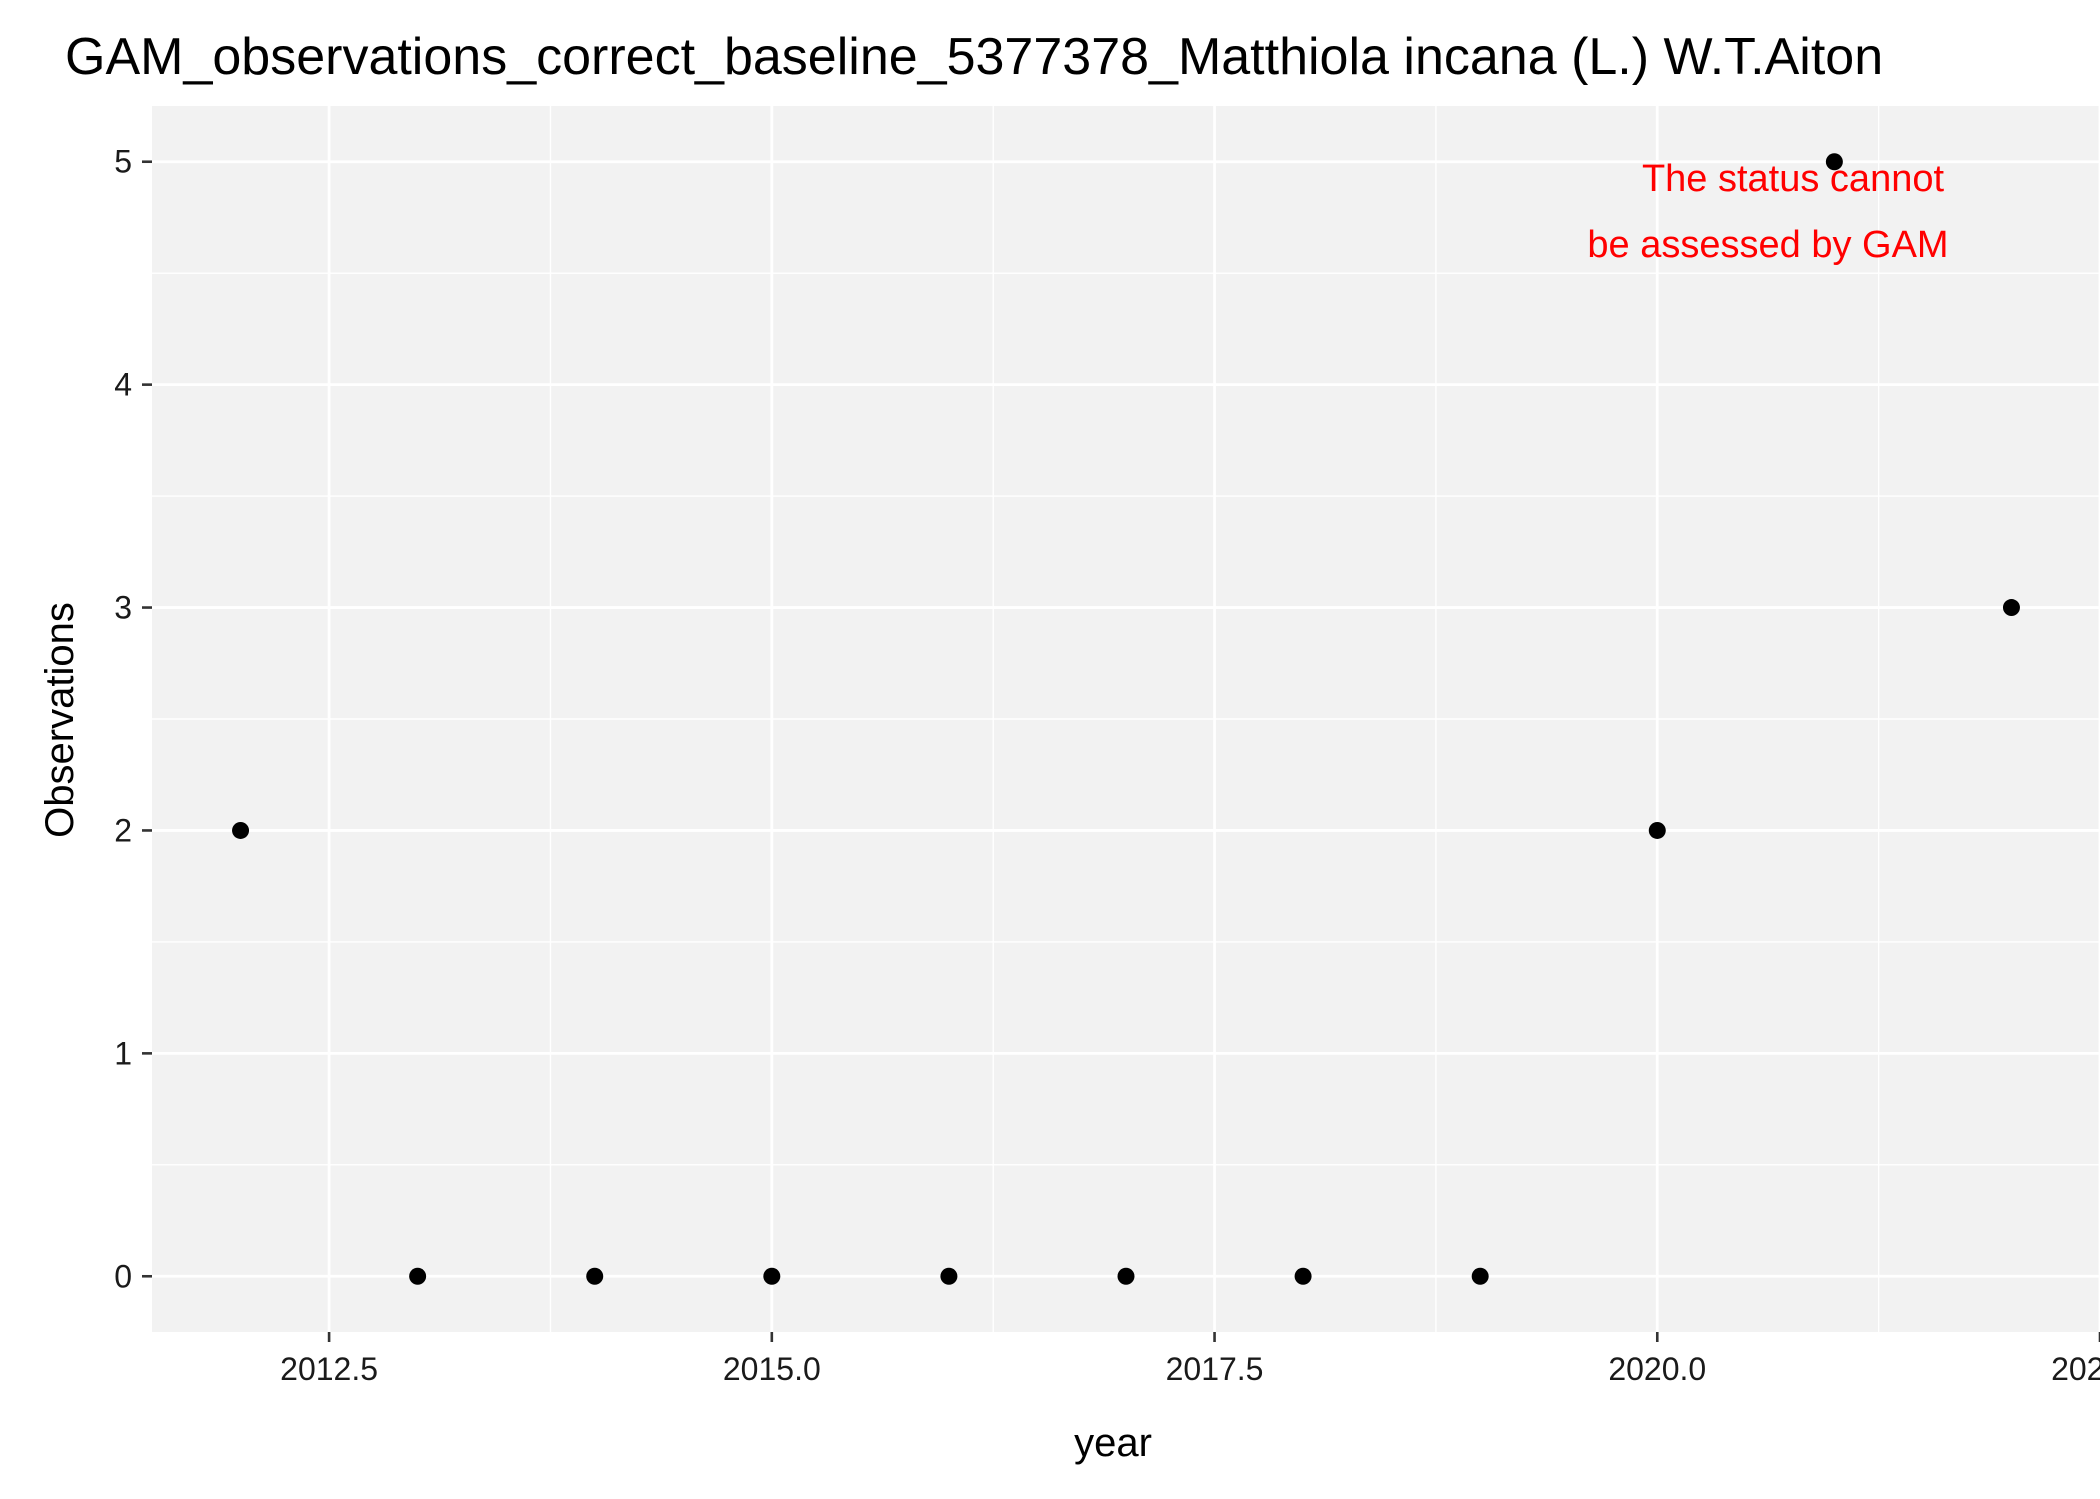 This screenshot has width=2100, height=1499. Describe the element at coordinates (1767, 212) in the screenshot. I see `status-annotation: The status cannot be assessed by GAM` at that location.